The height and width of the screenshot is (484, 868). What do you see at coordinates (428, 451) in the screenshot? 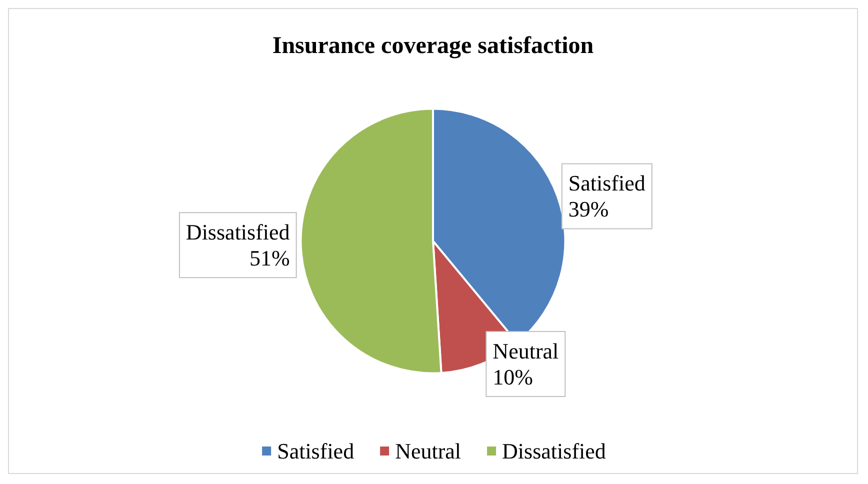
I see `legend-label: Neutral` at bounding box center [428, 451].